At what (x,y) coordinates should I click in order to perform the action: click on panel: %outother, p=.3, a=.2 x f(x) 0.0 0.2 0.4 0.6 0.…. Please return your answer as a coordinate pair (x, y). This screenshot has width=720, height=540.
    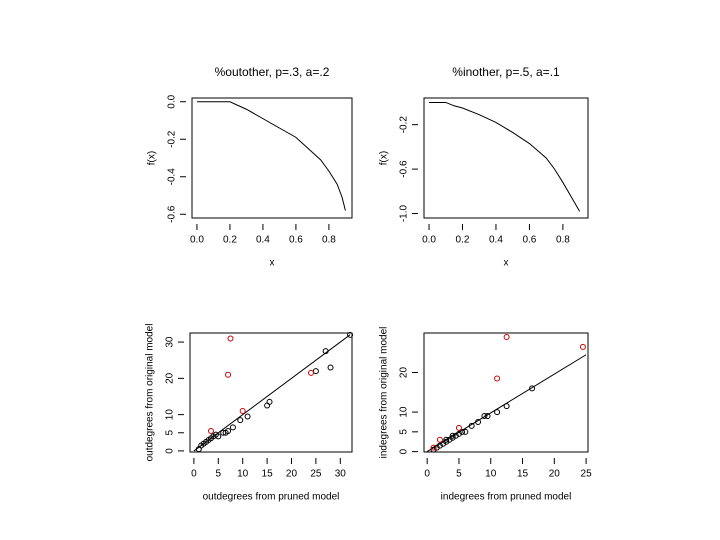
    Looking at the image, I should click on (250, 167).